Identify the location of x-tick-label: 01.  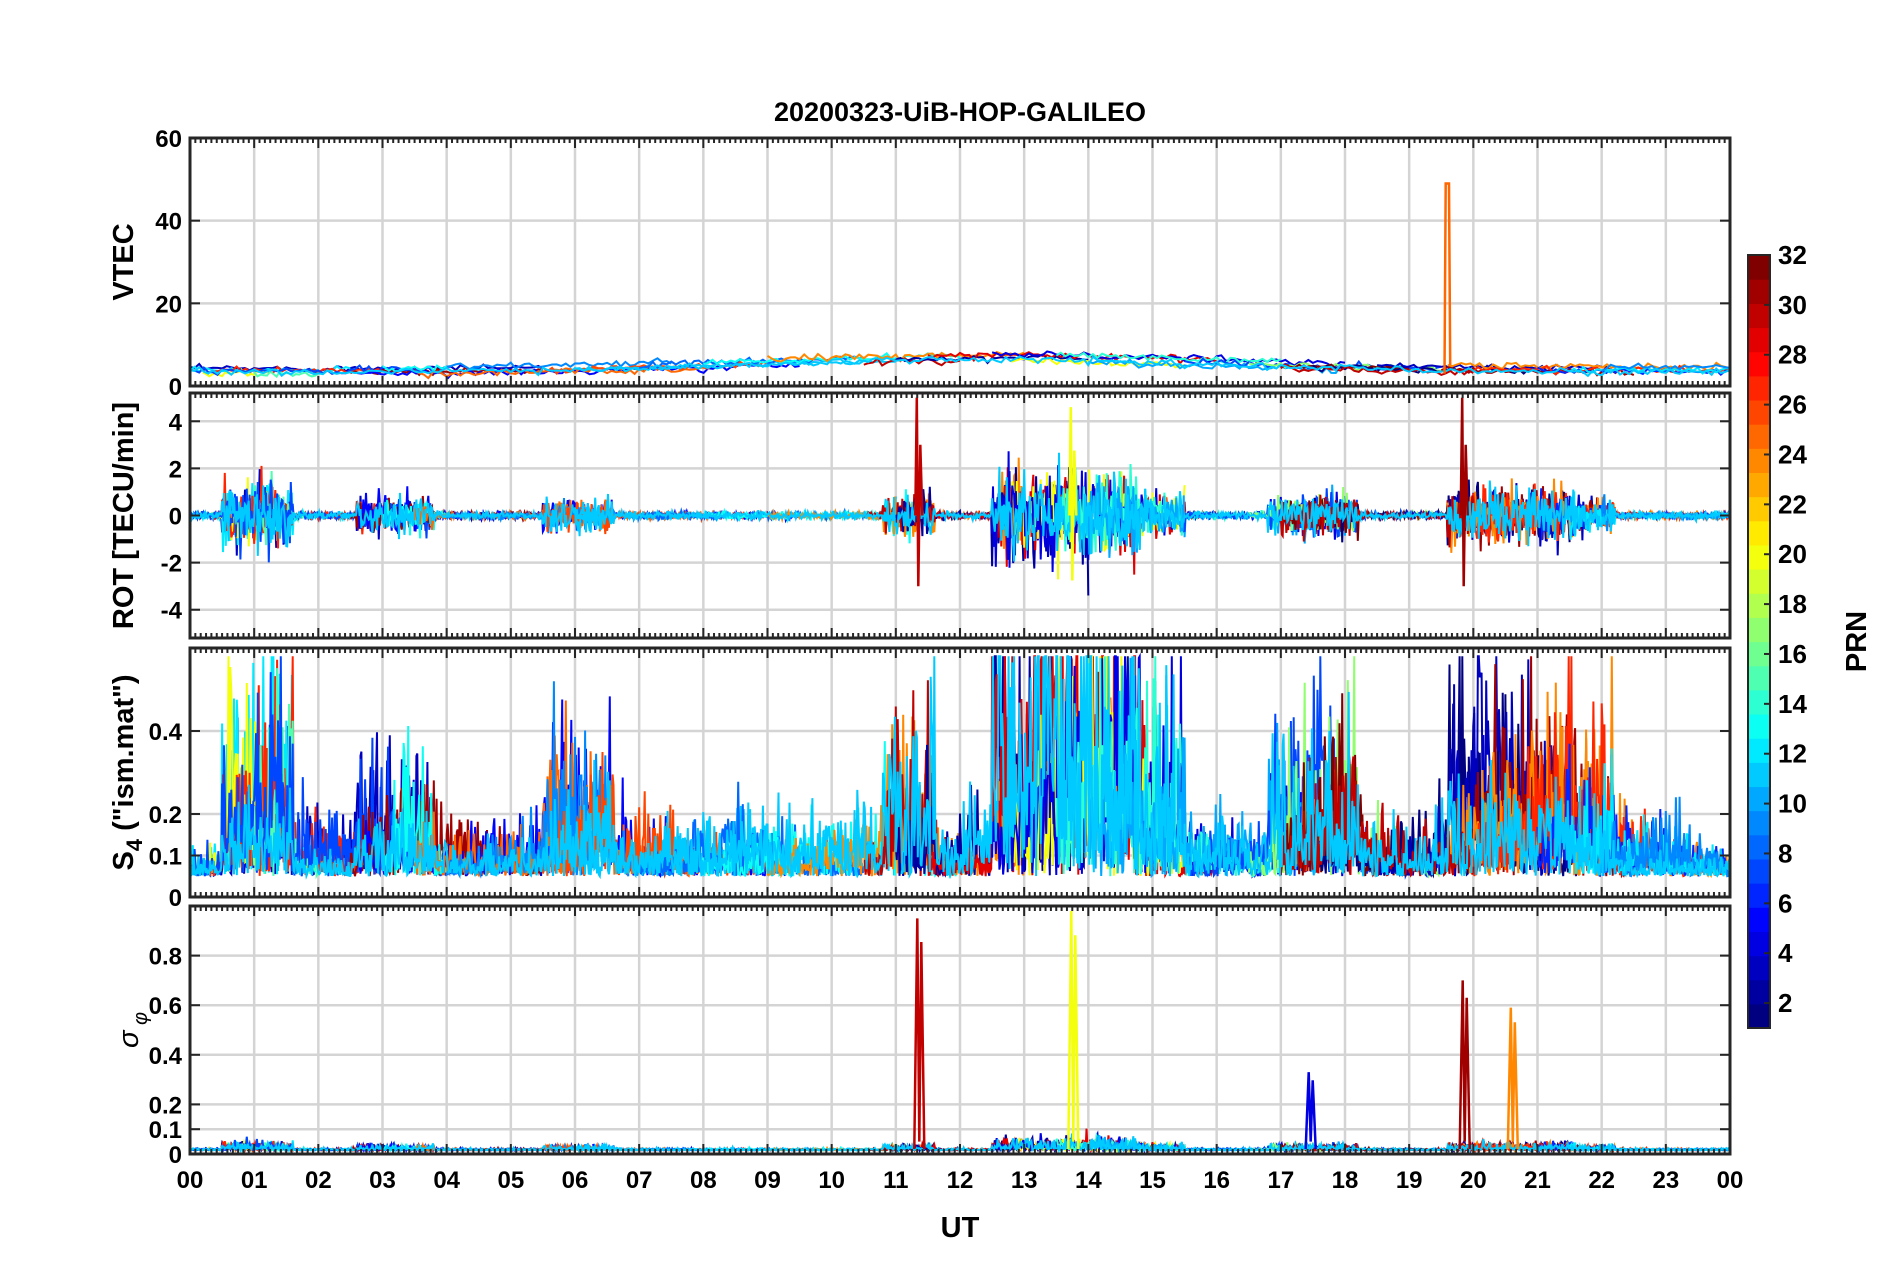
(254, 1180).